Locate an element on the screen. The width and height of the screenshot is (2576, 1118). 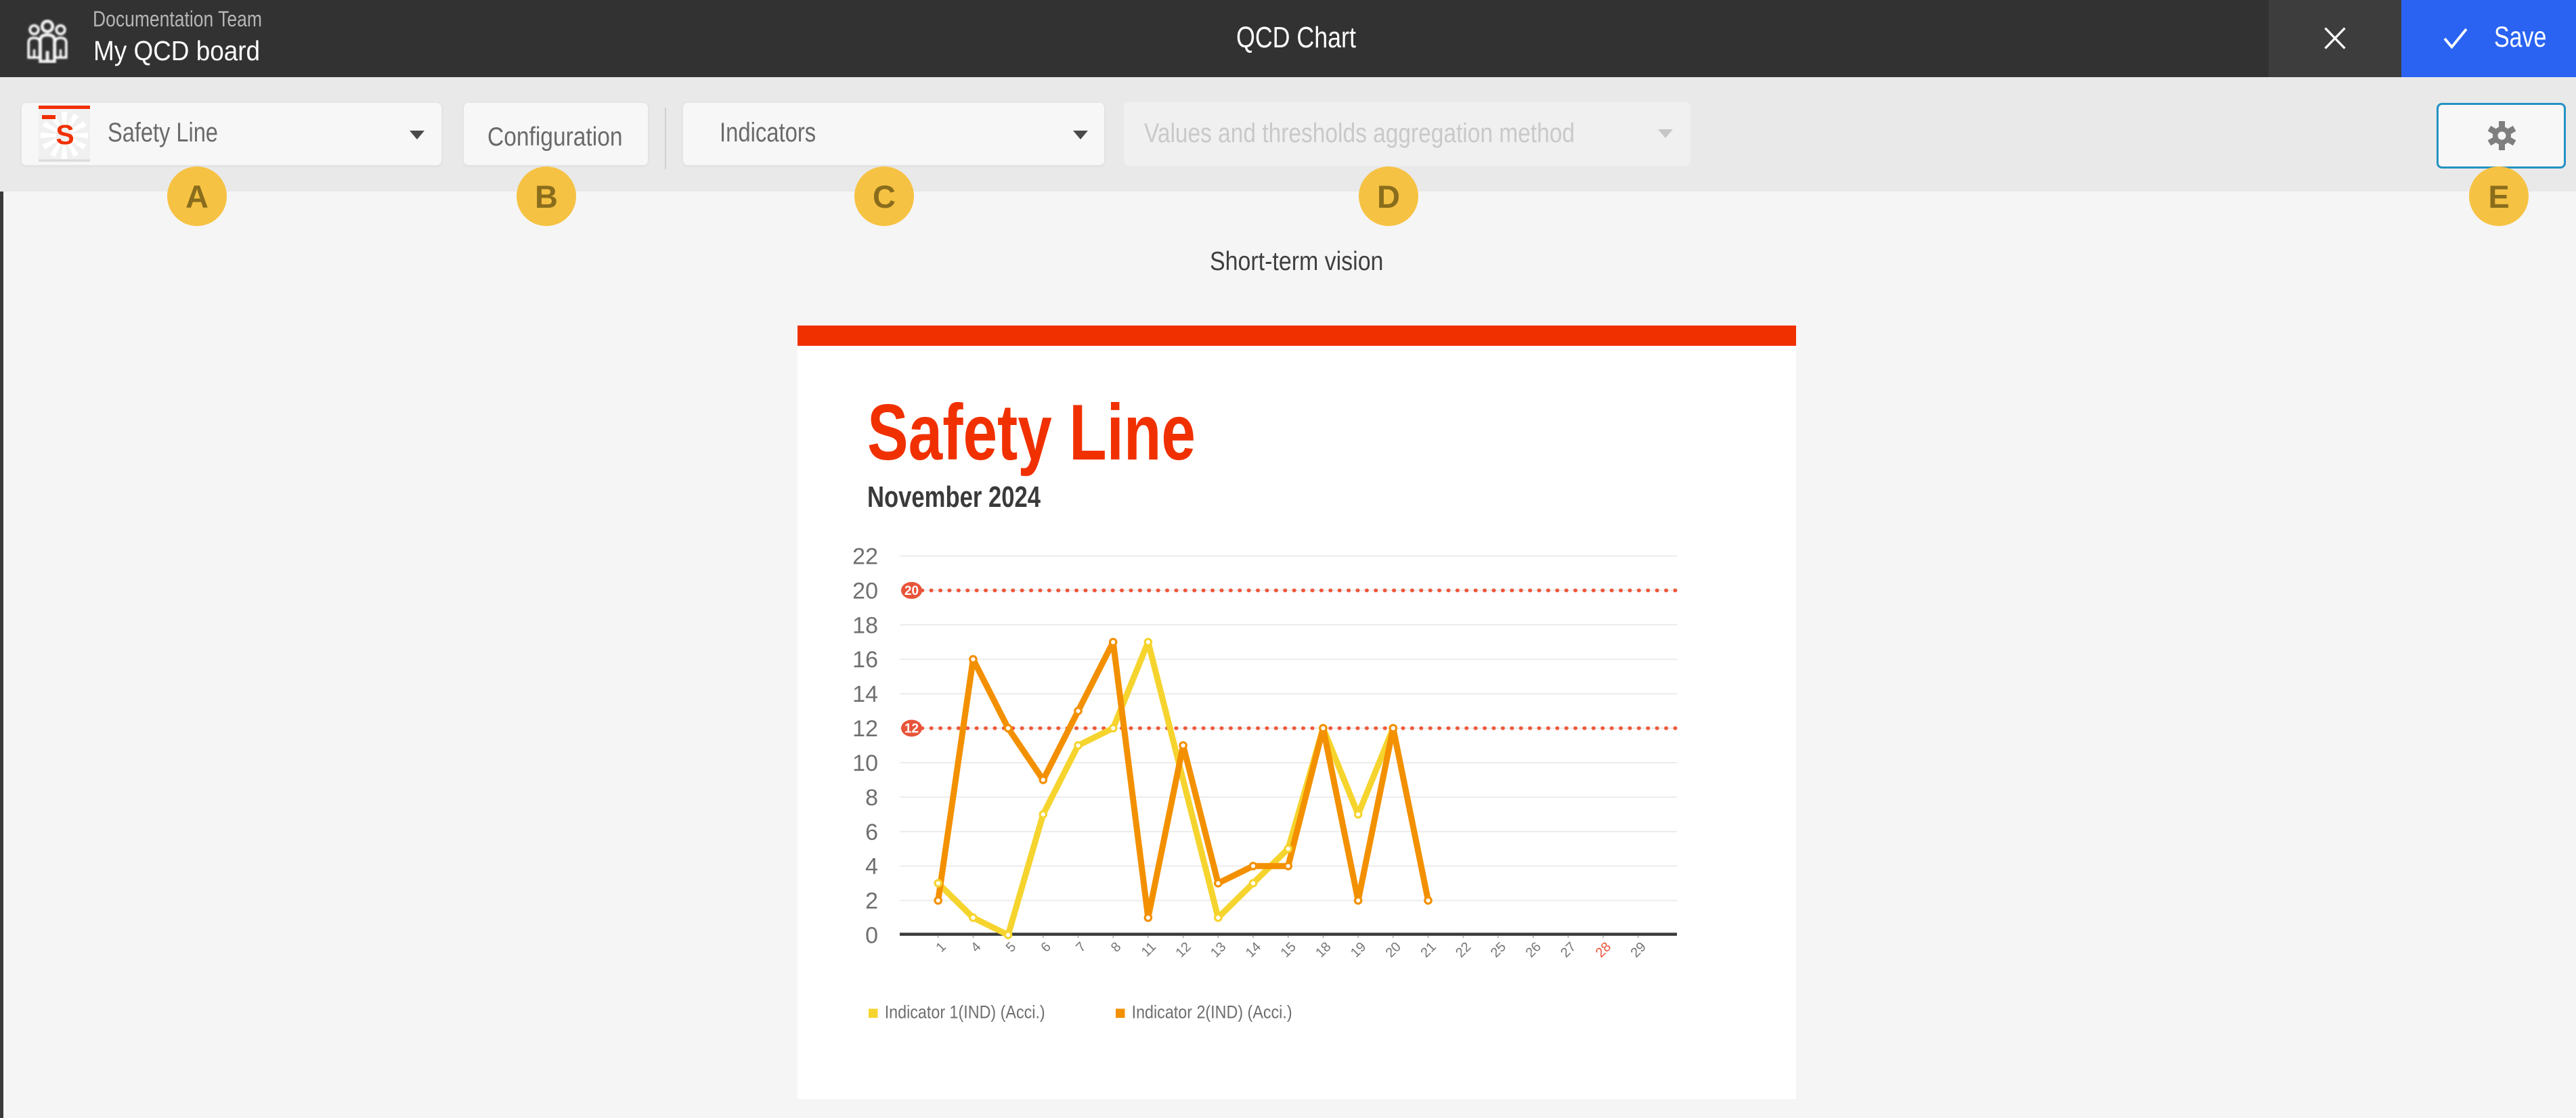
svg-text: 25 is located at coordinates (1498, 949).